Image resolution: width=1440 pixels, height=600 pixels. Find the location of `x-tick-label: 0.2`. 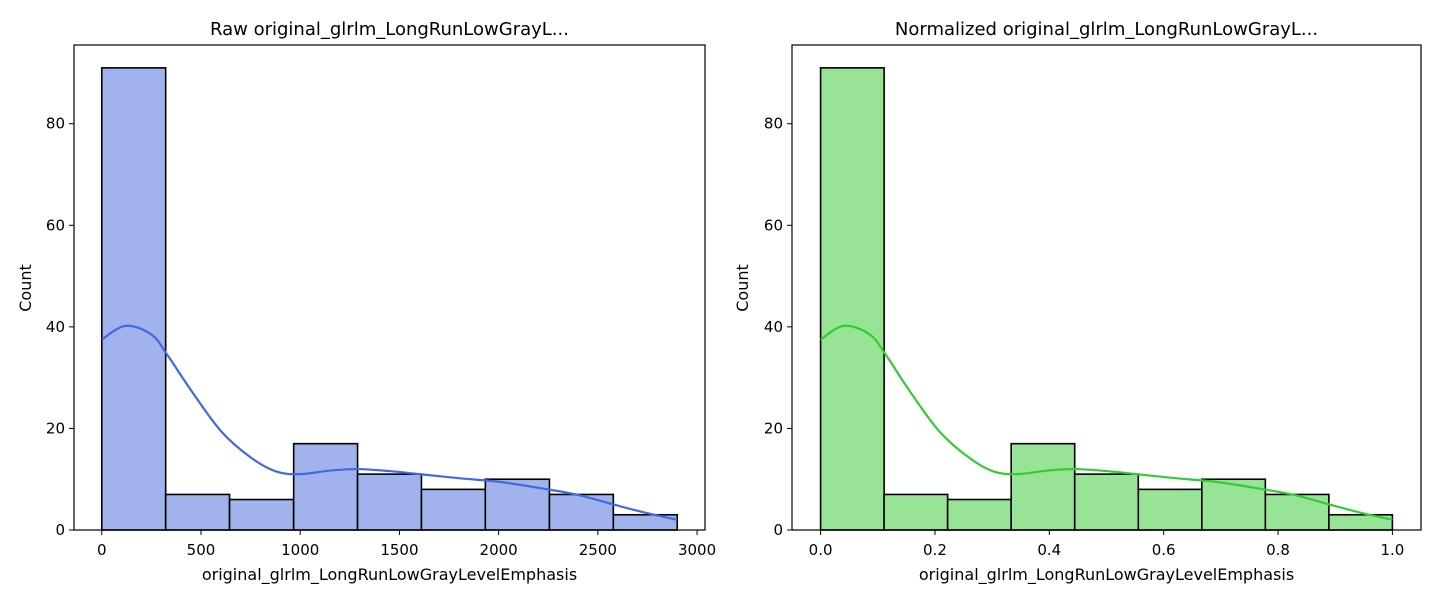

x-tick-label: 0.2 is located at coordinates (935, 550).